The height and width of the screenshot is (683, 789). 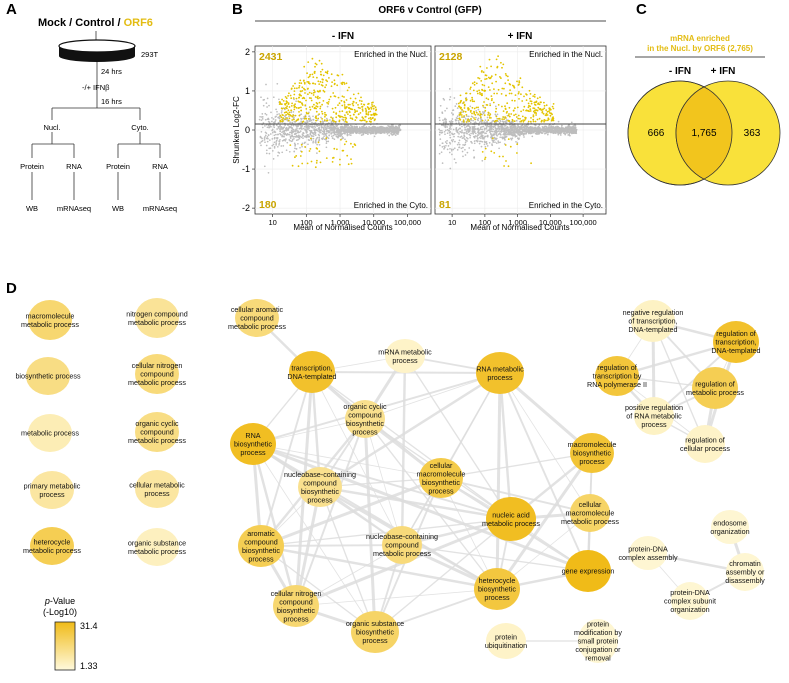 I want to click on go-term-label: compound, so click(x=365, y=414).